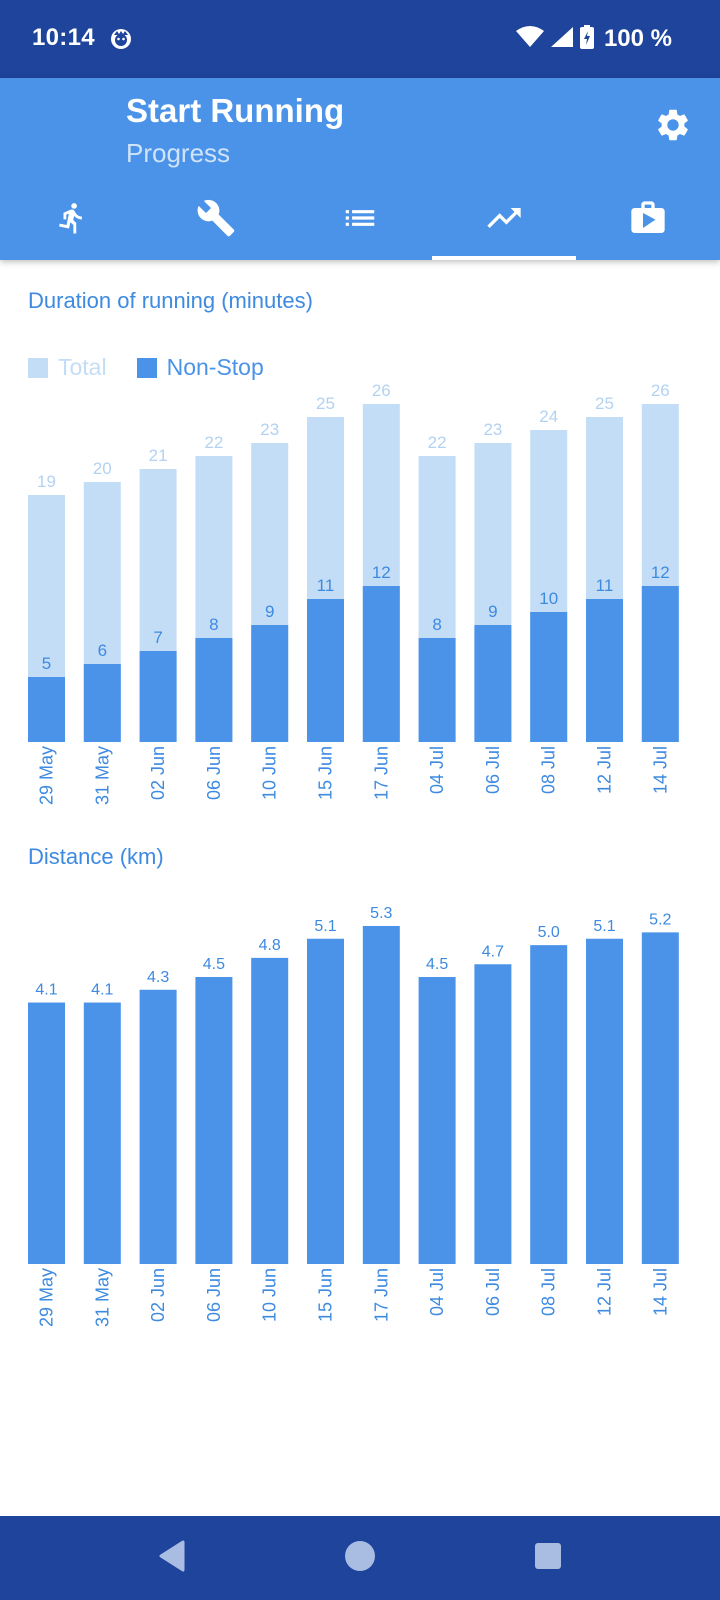 This screenshot has height=1600, width=720. I want to click on bar-total-label: 24, so click(548, 416).